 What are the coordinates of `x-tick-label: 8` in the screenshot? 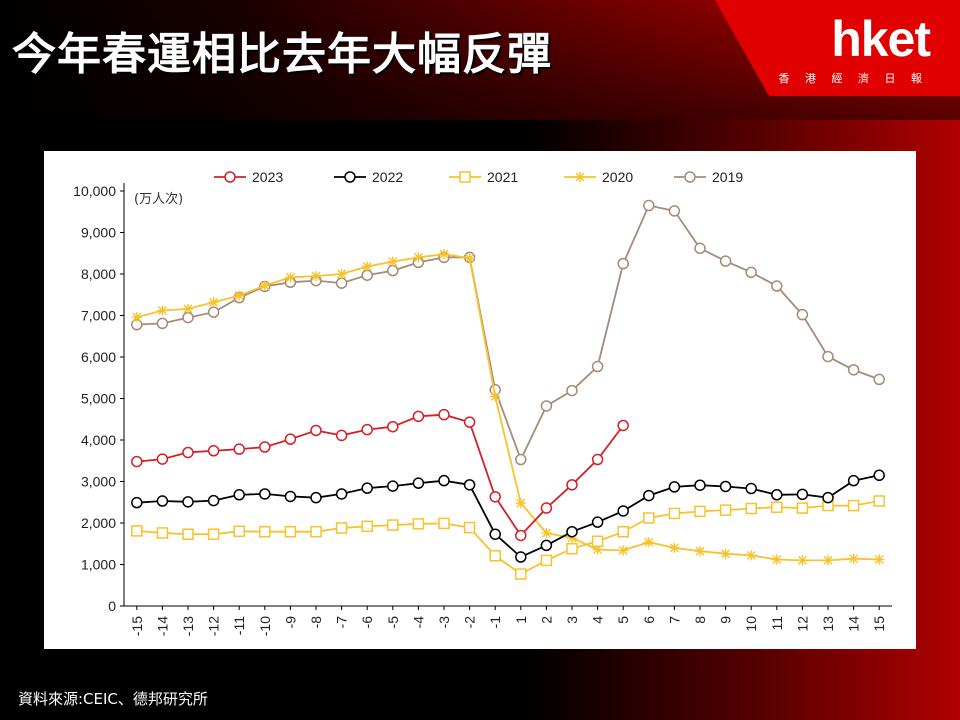 It's located at (700, 620).